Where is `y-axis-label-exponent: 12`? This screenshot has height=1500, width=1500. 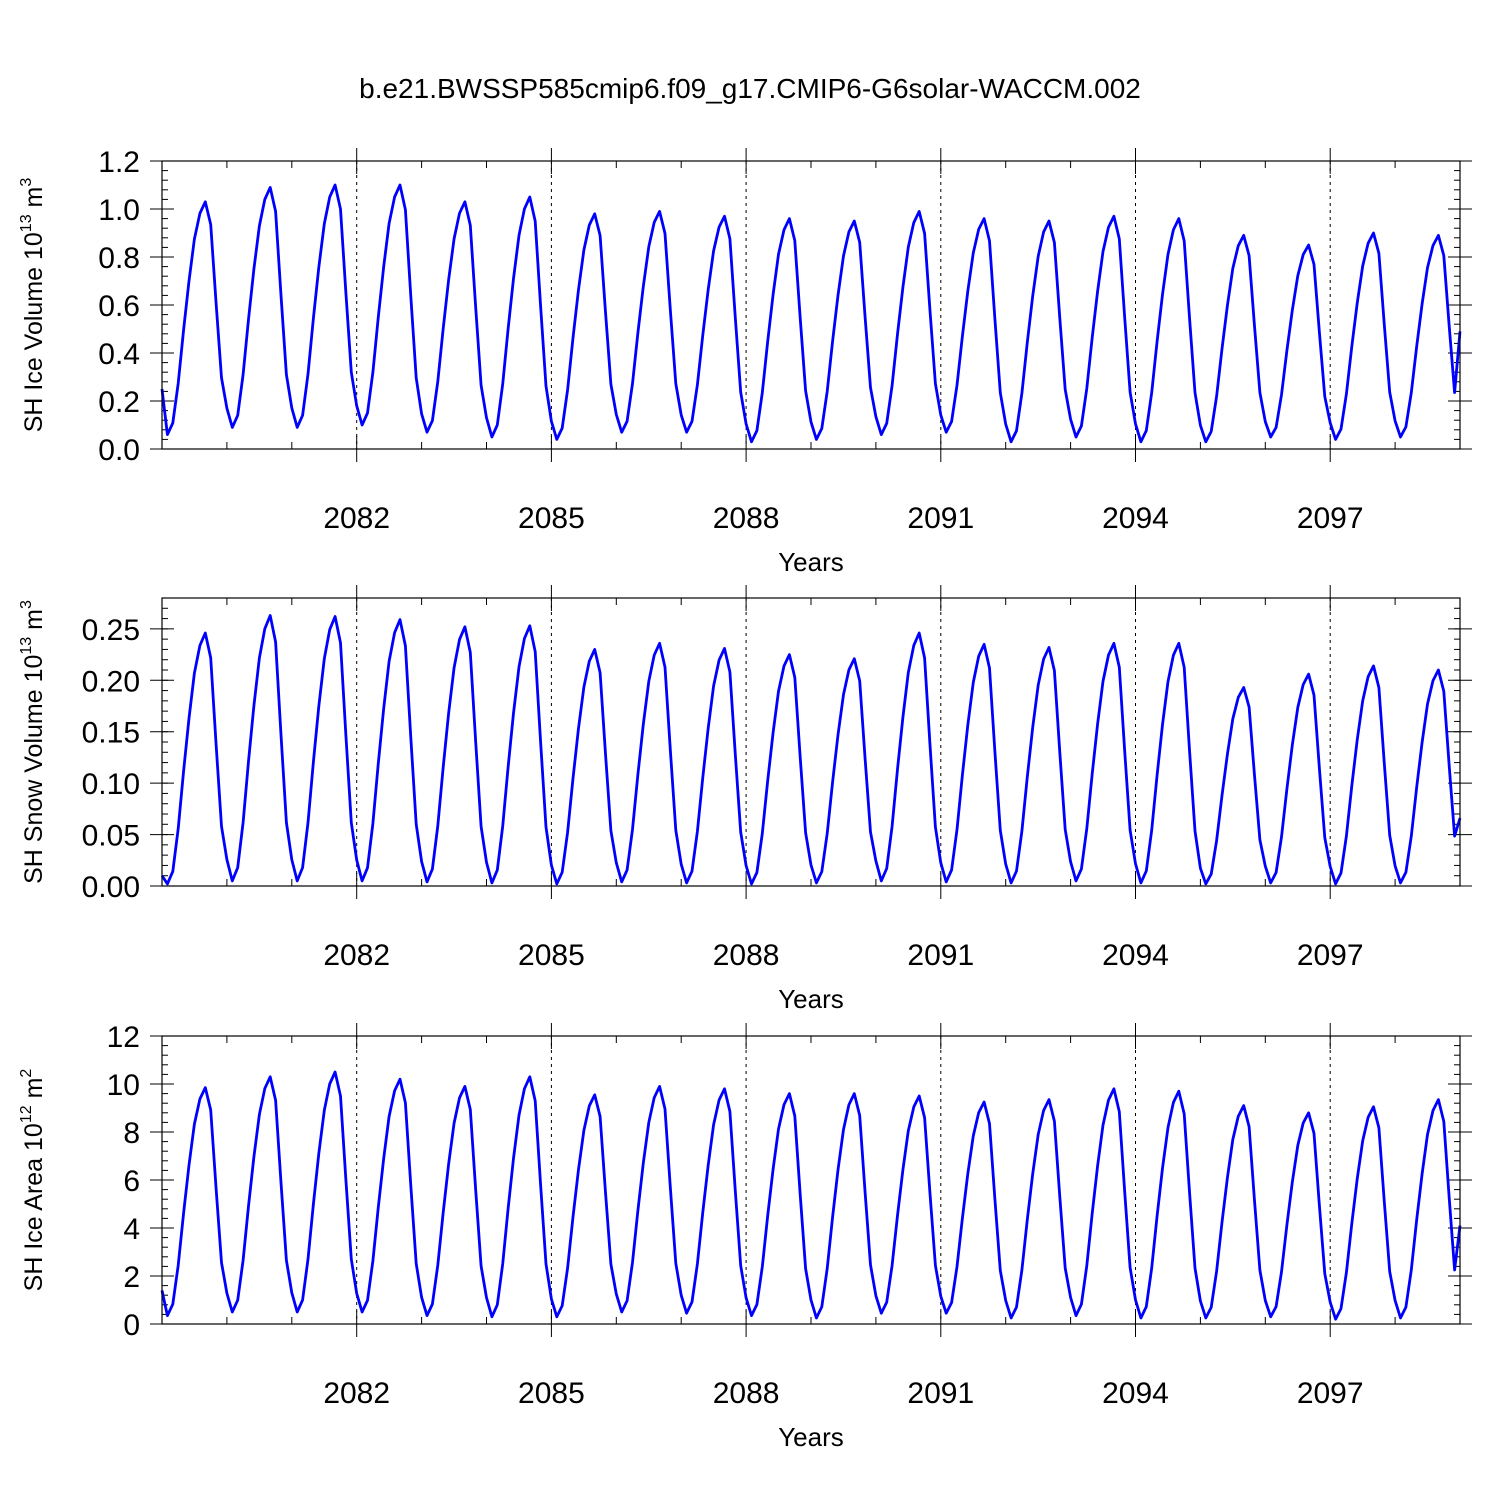
y-axis-label-exponent: 12 is located at coordinates (26, 1114).